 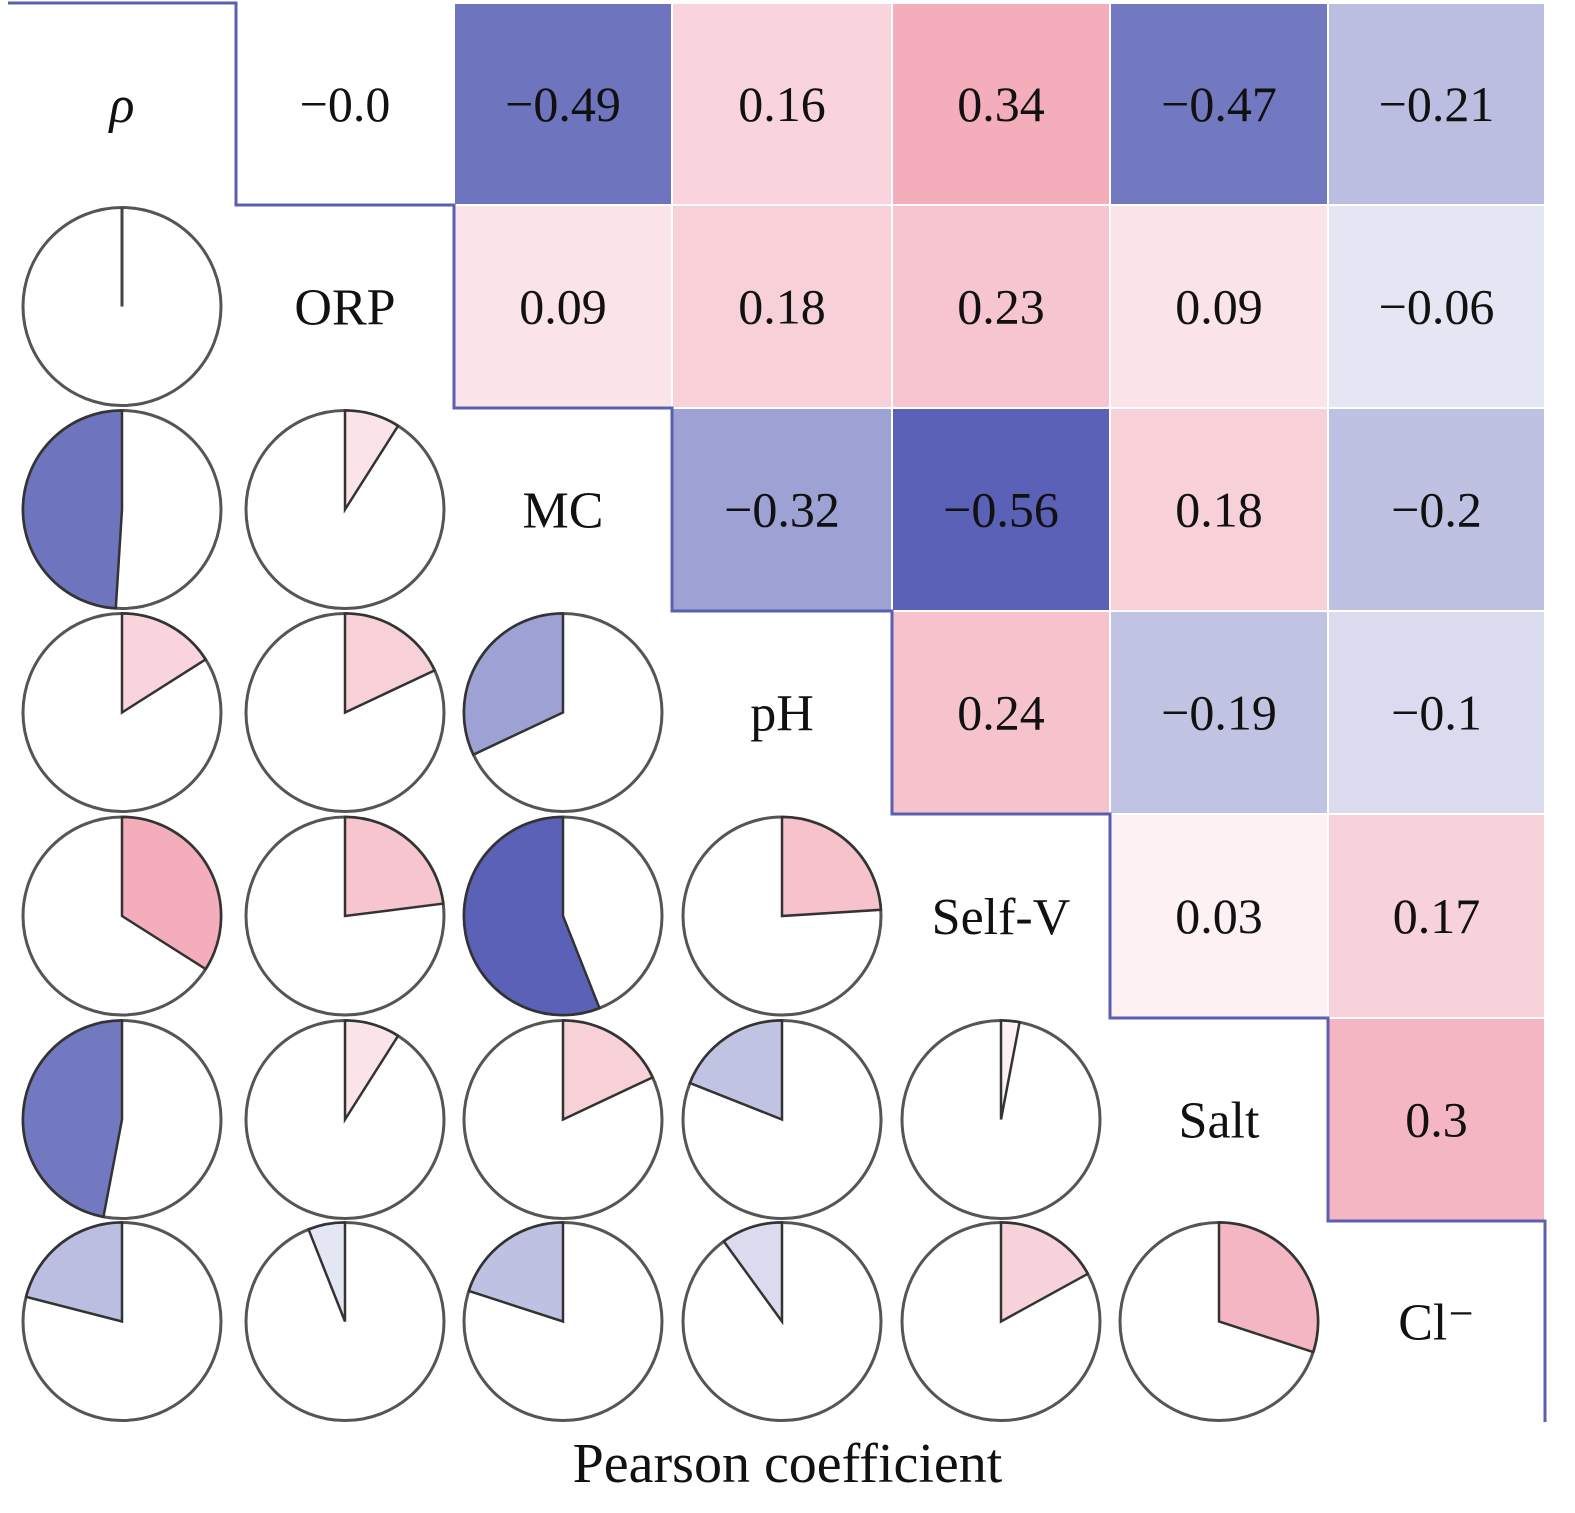 I want to click on cell-value-label: −0.56, so click(x=1001, y=510).